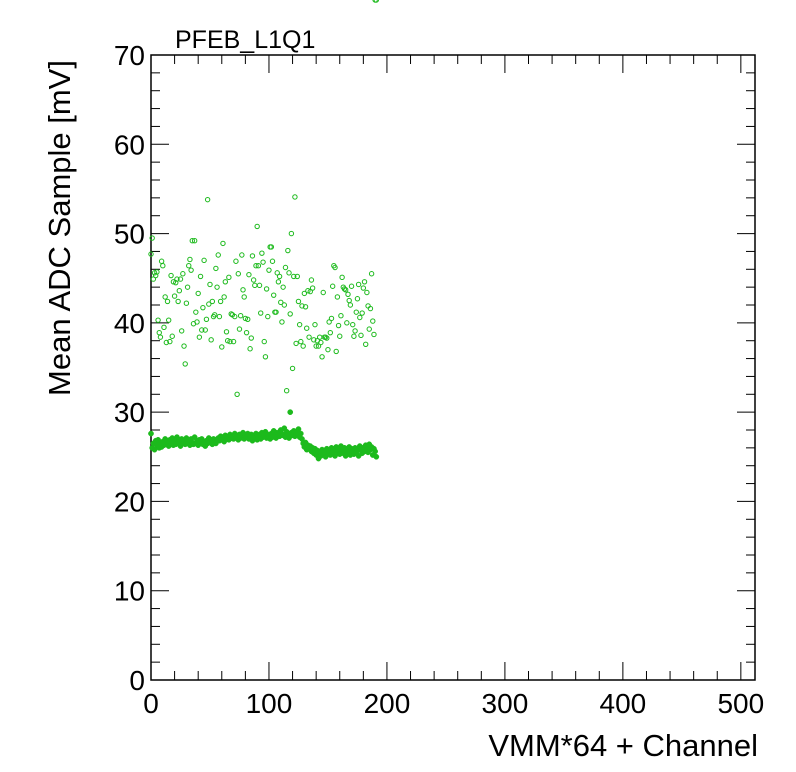 Image resolution: width=796 pixels, height=772 pixels. What do you see at coordinates (129, 412) in the screenshot?
I see `y-tick-label: 30` at bounding box center [129, 412].